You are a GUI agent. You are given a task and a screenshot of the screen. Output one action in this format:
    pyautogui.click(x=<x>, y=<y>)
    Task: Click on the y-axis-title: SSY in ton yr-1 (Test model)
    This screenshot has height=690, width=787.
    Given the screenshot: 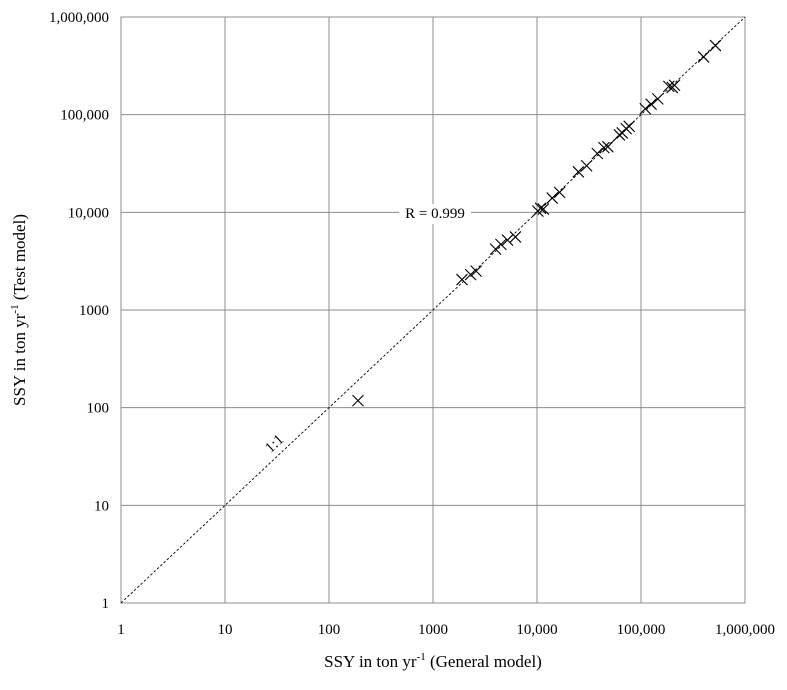 What is the action you would take?
    pyautogui.click(x=19, y=310)
    